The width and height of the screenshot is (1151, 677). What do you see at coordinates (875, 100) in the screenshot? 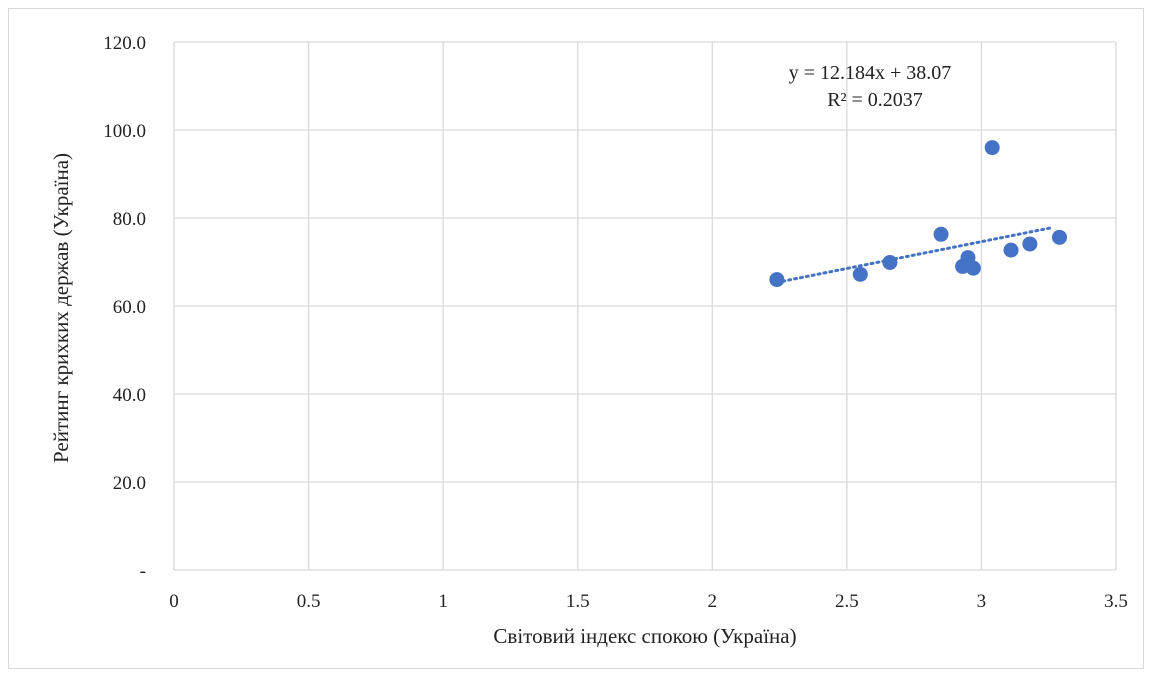
I see `trendline-r-squared: R² = 0.2037` at bounding box center [875, 100].